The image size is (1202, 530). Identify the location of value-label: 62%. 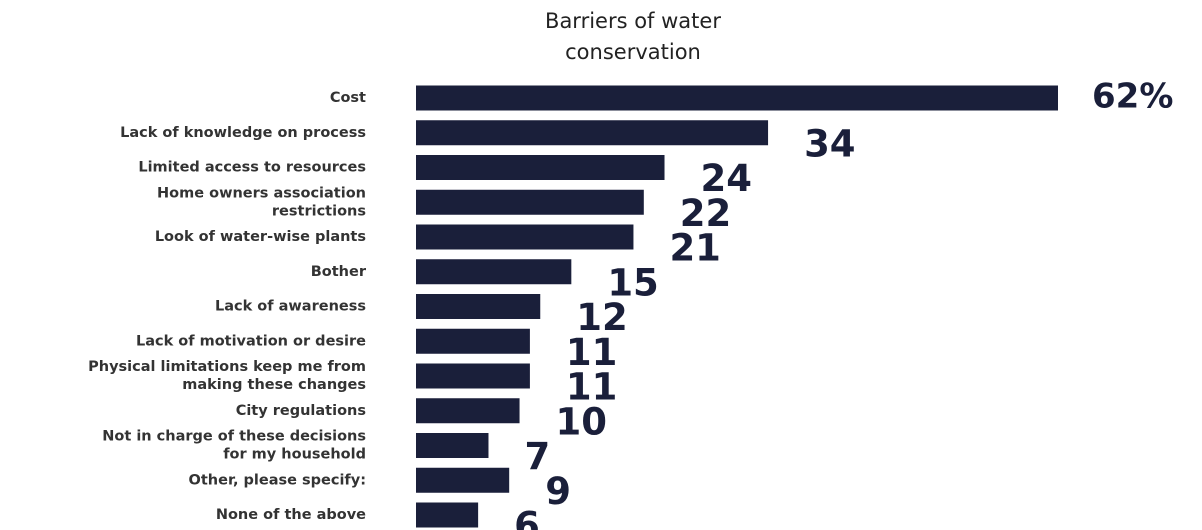
(1132, 97).